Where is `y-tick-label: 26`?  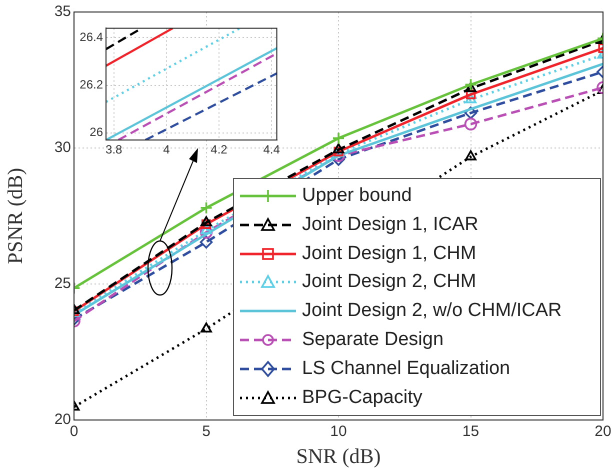 y-tick-label: 26 is located at coordinates (97, 132).